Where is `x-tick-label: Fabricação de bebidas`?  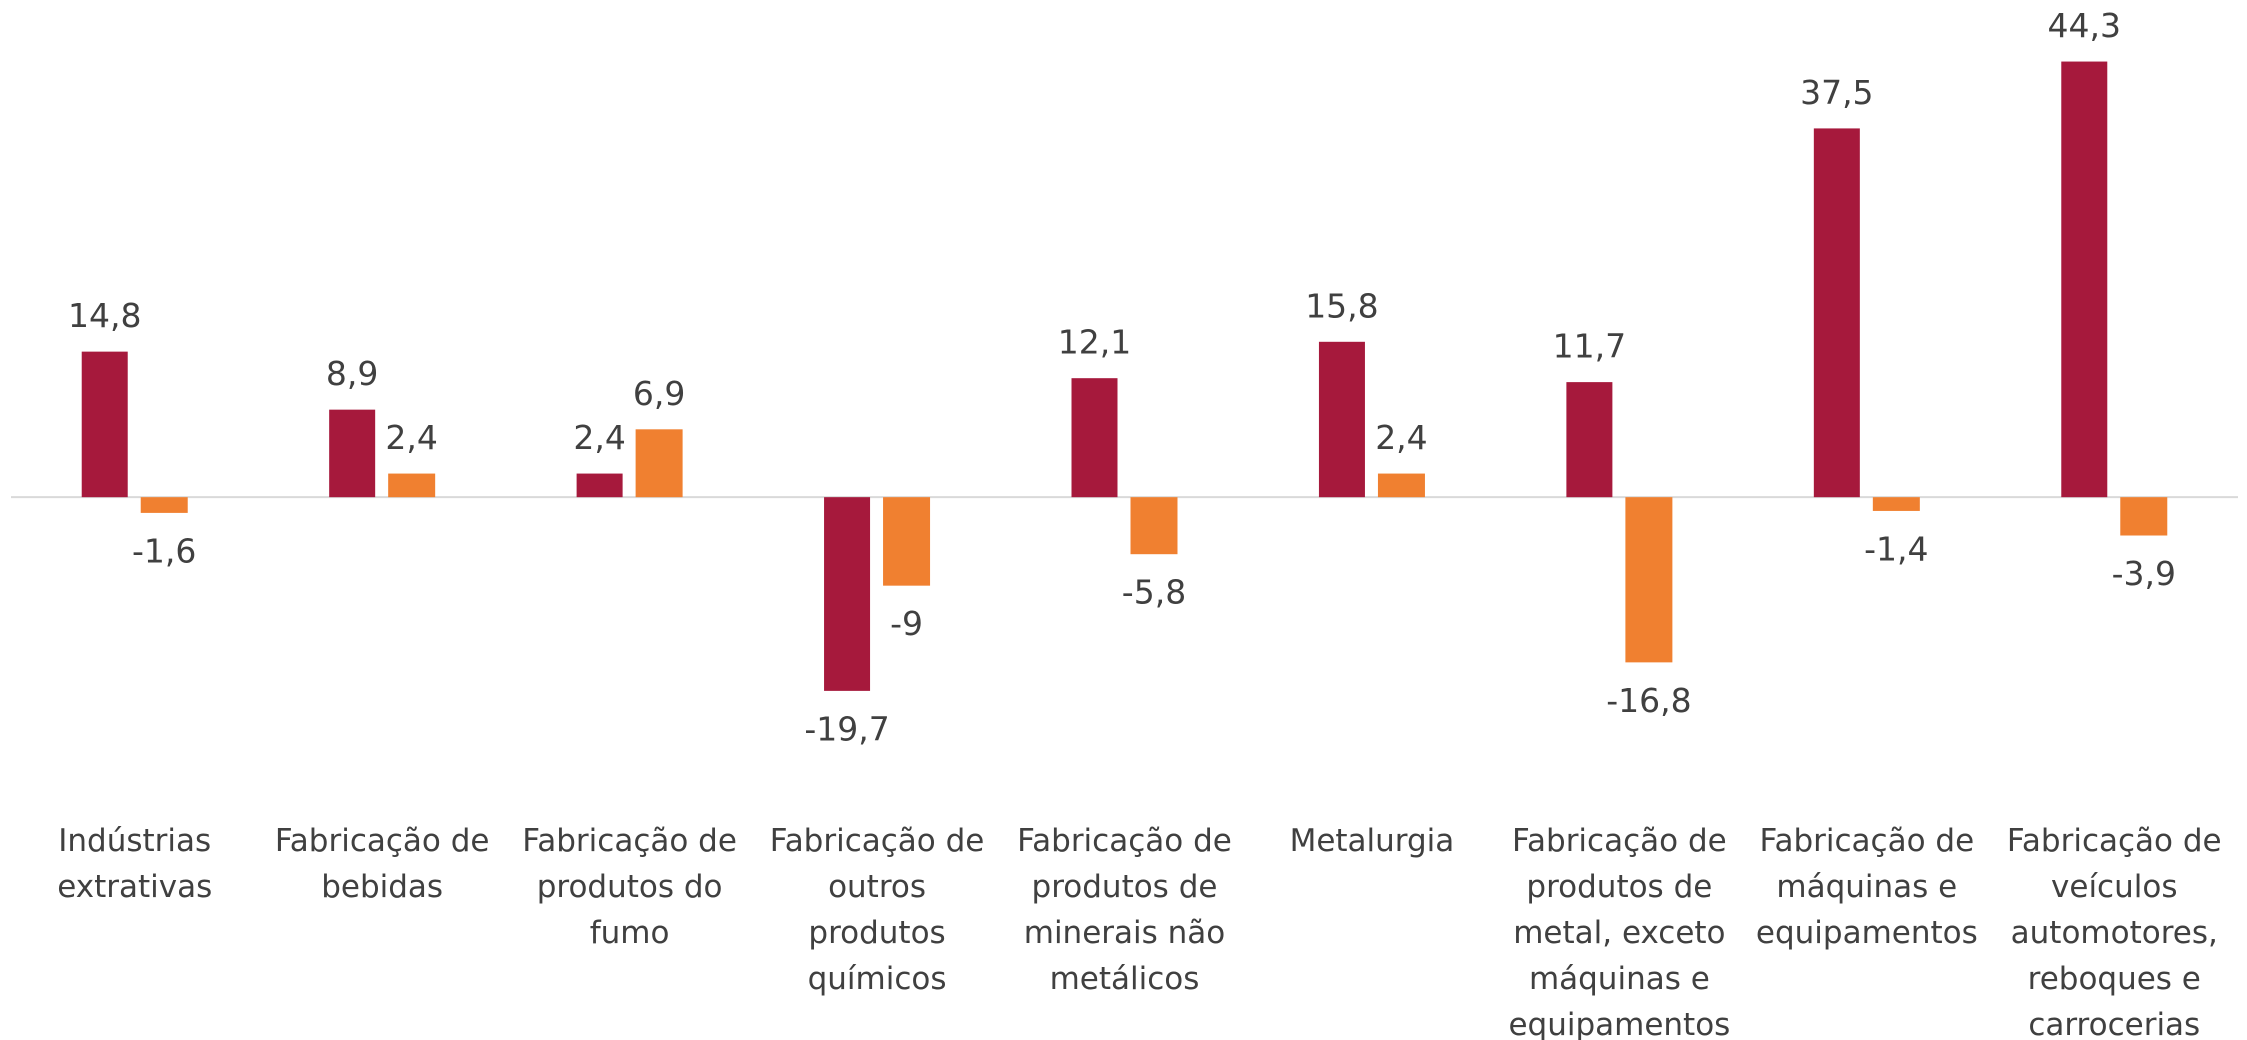 x-tick-label: Fabricação de bebidas is located at coordinates (382, 864).